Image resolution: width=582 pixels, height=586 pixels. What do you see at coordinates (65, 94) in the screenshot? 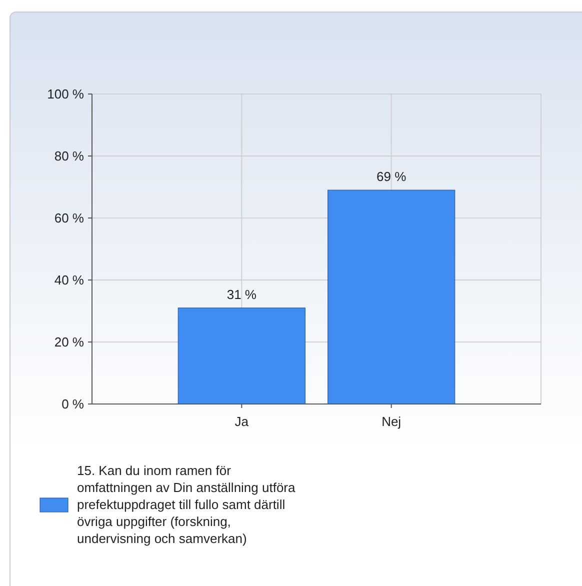
I see `y-tick-label: 100 %` at bounding box center [65, 94].